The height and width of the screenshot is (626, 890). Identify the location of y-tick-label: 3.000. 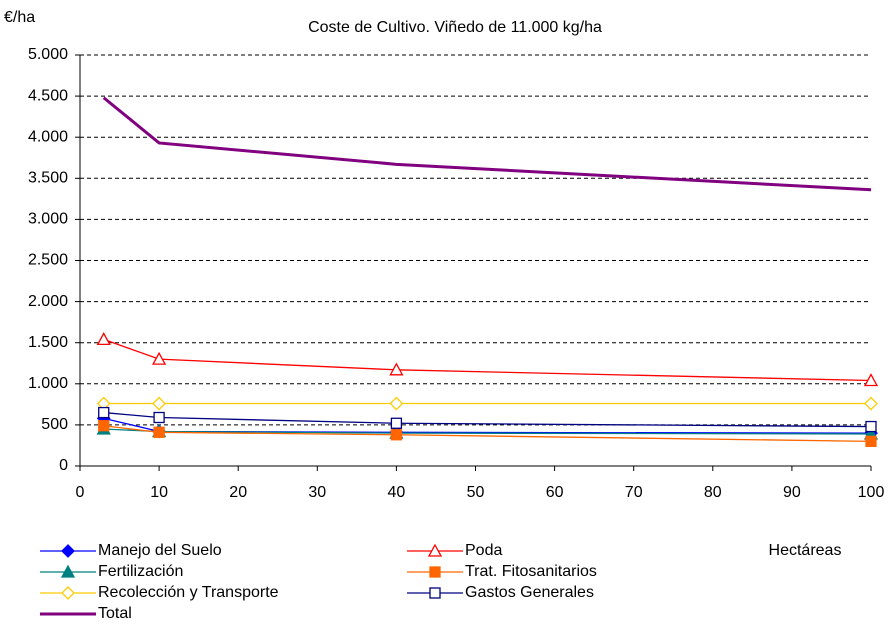
(48, 219).